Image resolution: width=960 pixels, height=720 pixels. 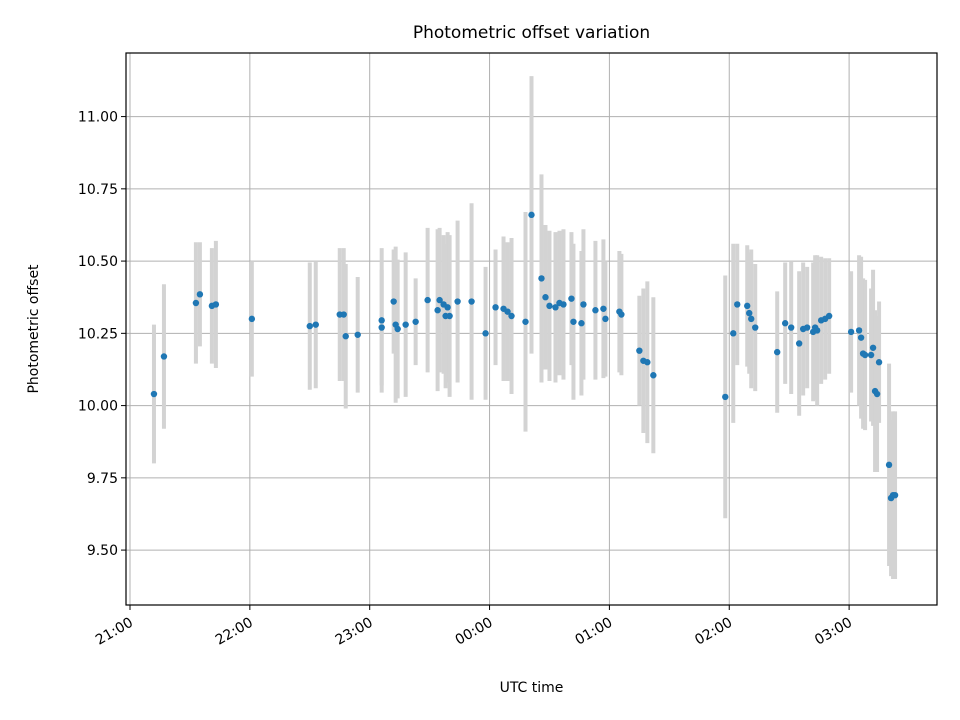 I want to click on x-tick-label: 00:00, so click(x=474, y=632).